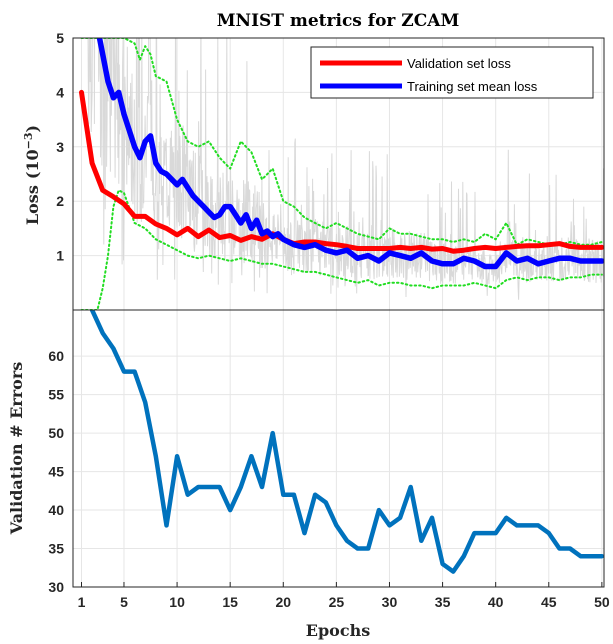 The image size is (613, 644). Describe the element at coordinates (602, 602) in the screenshot. I see `x-tick-label: 50` at that location.